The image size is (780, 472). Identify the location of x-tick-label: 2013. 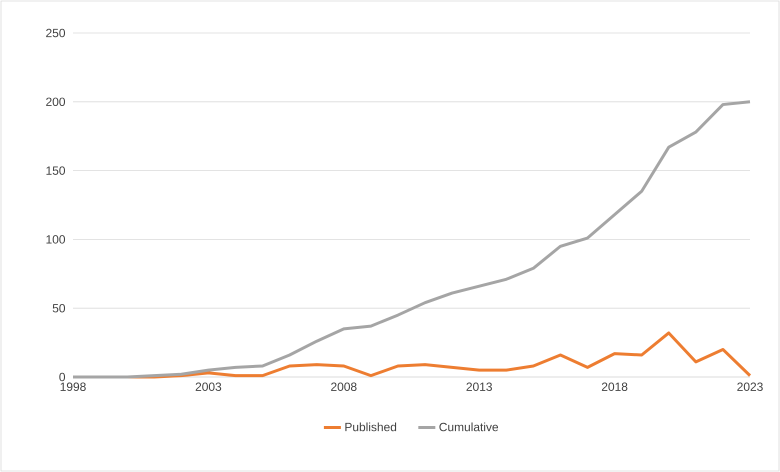
(479, 386).